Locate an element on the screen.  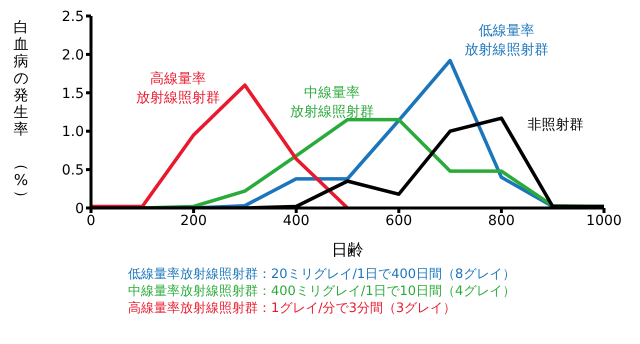
series-label: 非照射群 is located at coordinates (555, 125).